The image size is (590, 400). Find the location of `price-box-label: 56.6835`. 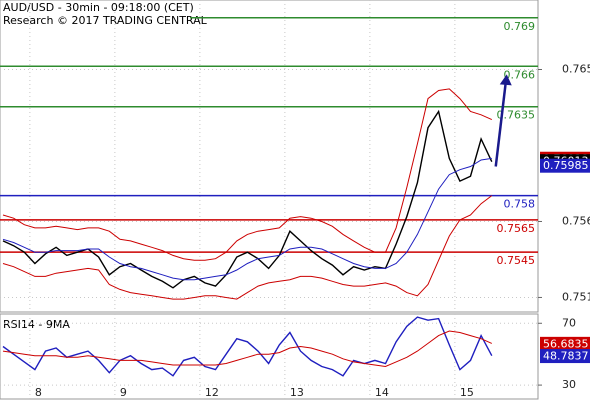

price-box-label: 56.6835 is located at coordinates (566, 343).